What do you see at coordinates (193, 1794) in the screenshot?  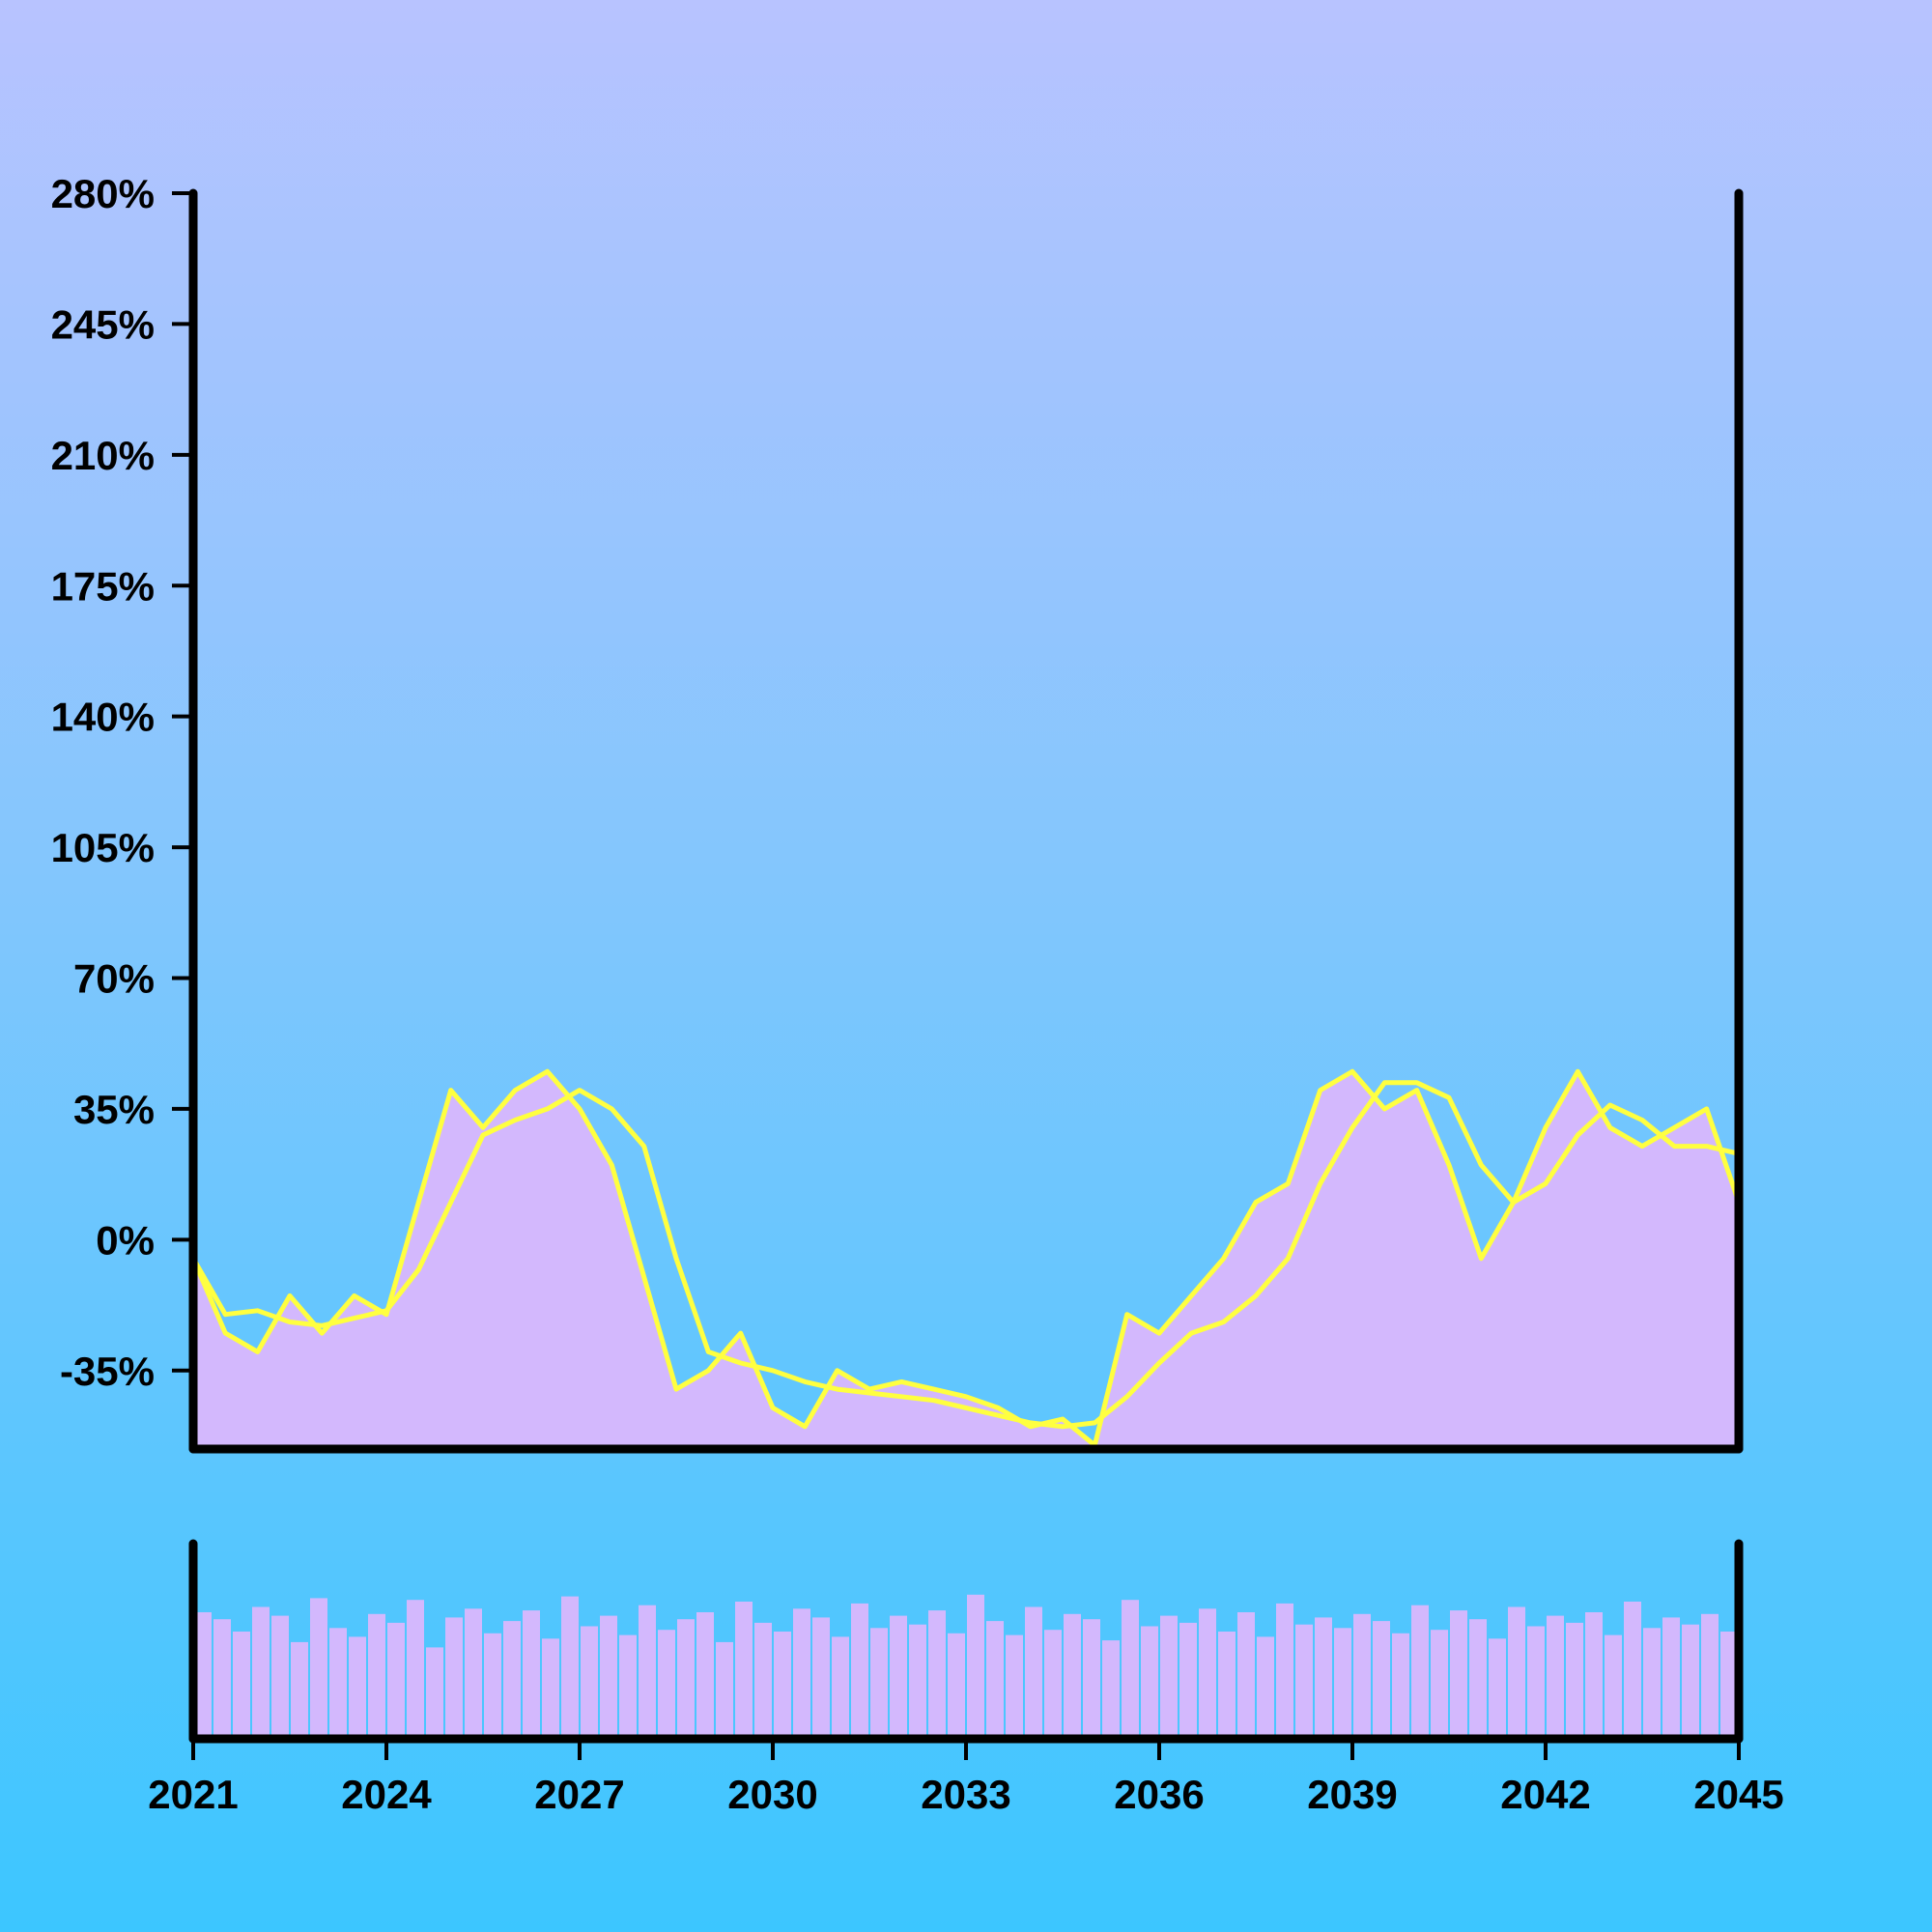 I see `x-tick-label: 2021` at bounding box center [193, 1794].